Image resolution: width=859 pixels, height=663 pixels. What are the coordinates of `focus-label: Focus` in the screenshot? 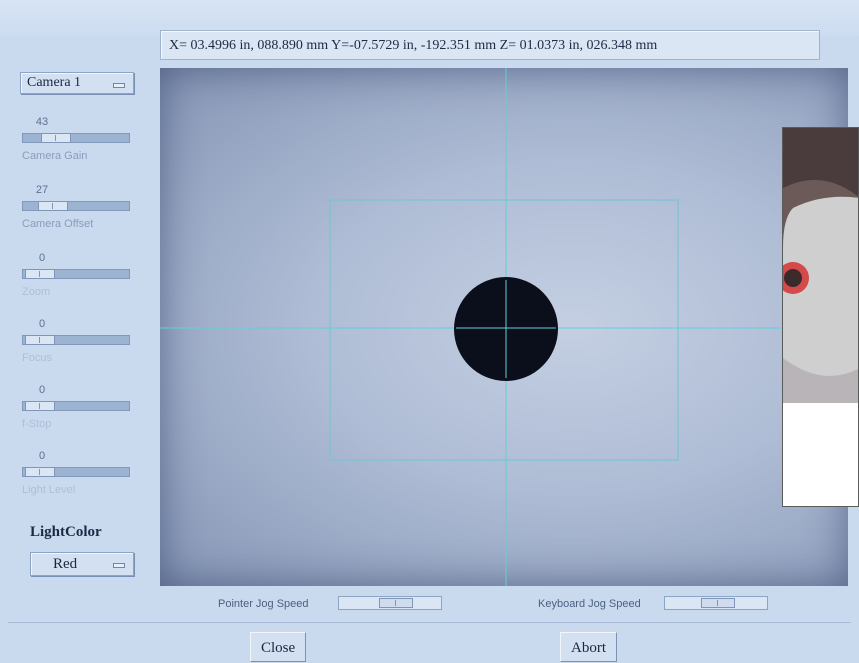 It's located at (37, 358).